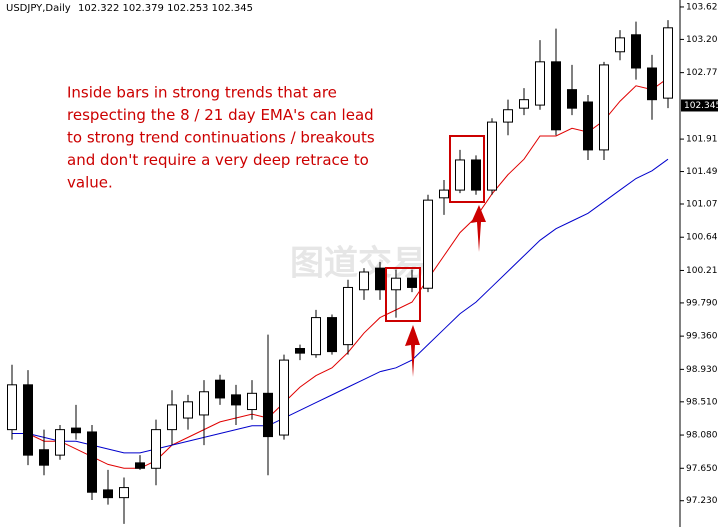 The width and height of the screenshot is (718, 527). Describe the element at coordinates (202, 93) in the screenshot. I see `annotation-line: Inside bars in strong trends that are` at that location.